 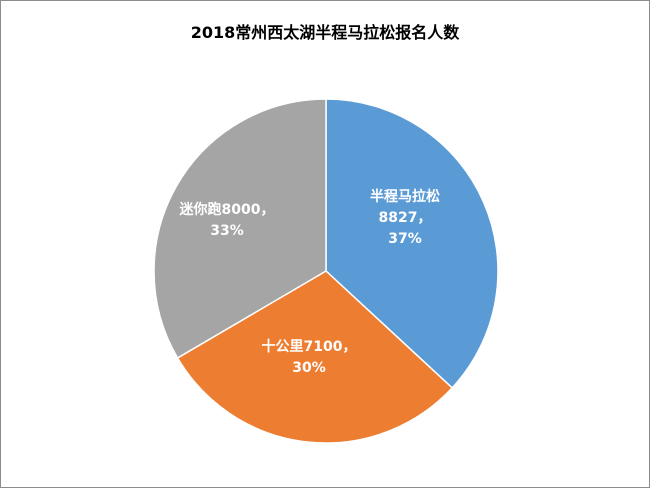 What do you see at coordinates (309, 357) in the screenshot?
I see `slice-label-2: 十公里7100， 30%` at bounding box center [309, 357].